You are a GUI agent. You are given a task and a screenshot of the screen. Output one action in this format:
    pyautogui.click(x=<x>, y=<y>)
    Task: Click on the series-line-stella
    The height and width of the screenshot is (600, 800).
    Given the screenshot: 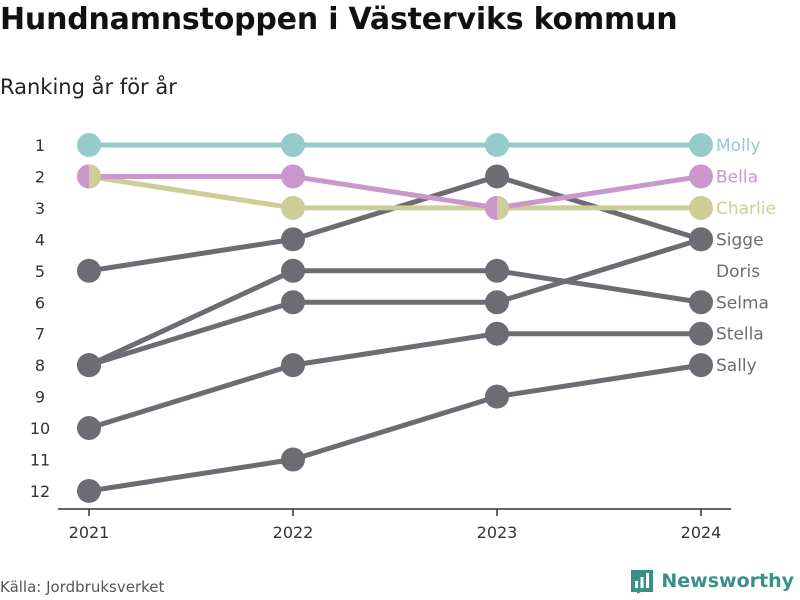 What is the action you would take?
    pyautogui.click(x=395, y=381)
    